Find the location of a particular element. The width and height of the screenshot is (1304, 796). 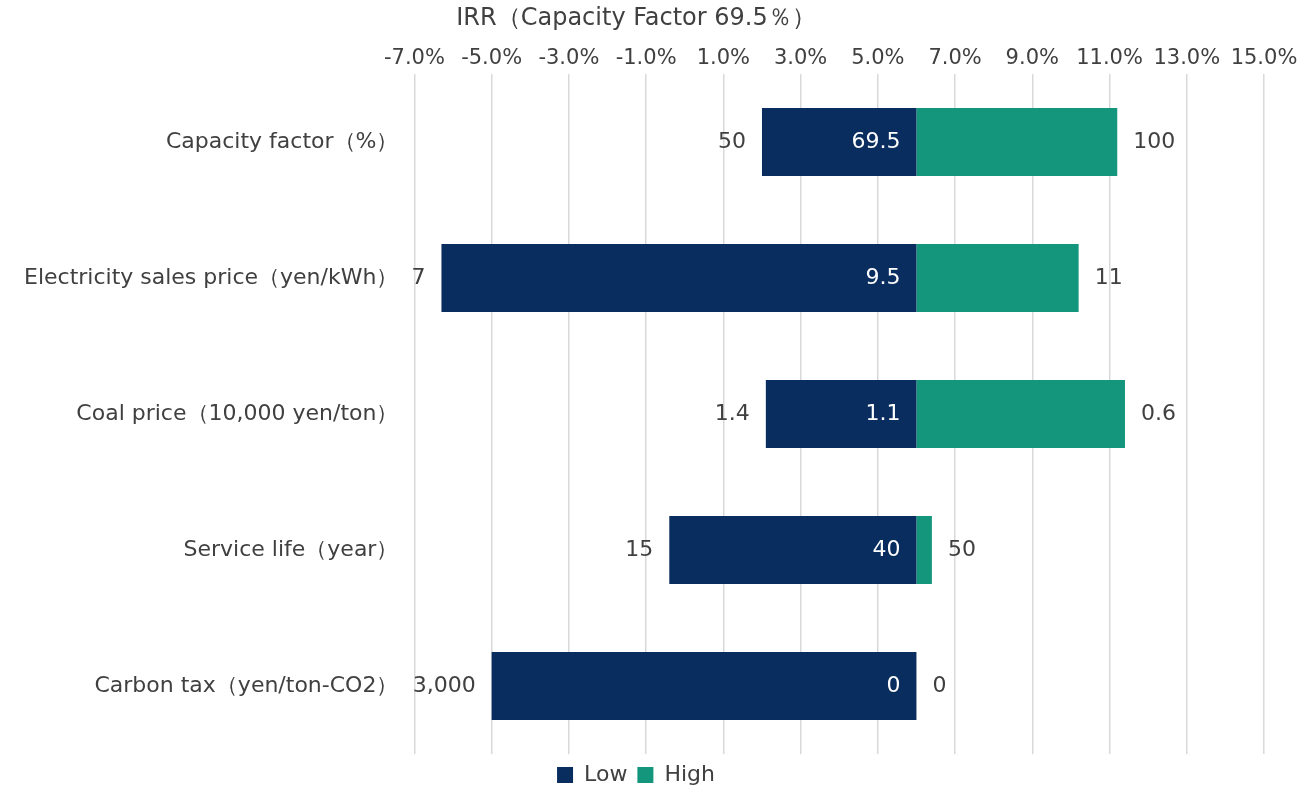

y-tick-label: Coal price（10,000 yen/ton） is located at coordinates (237, 412).